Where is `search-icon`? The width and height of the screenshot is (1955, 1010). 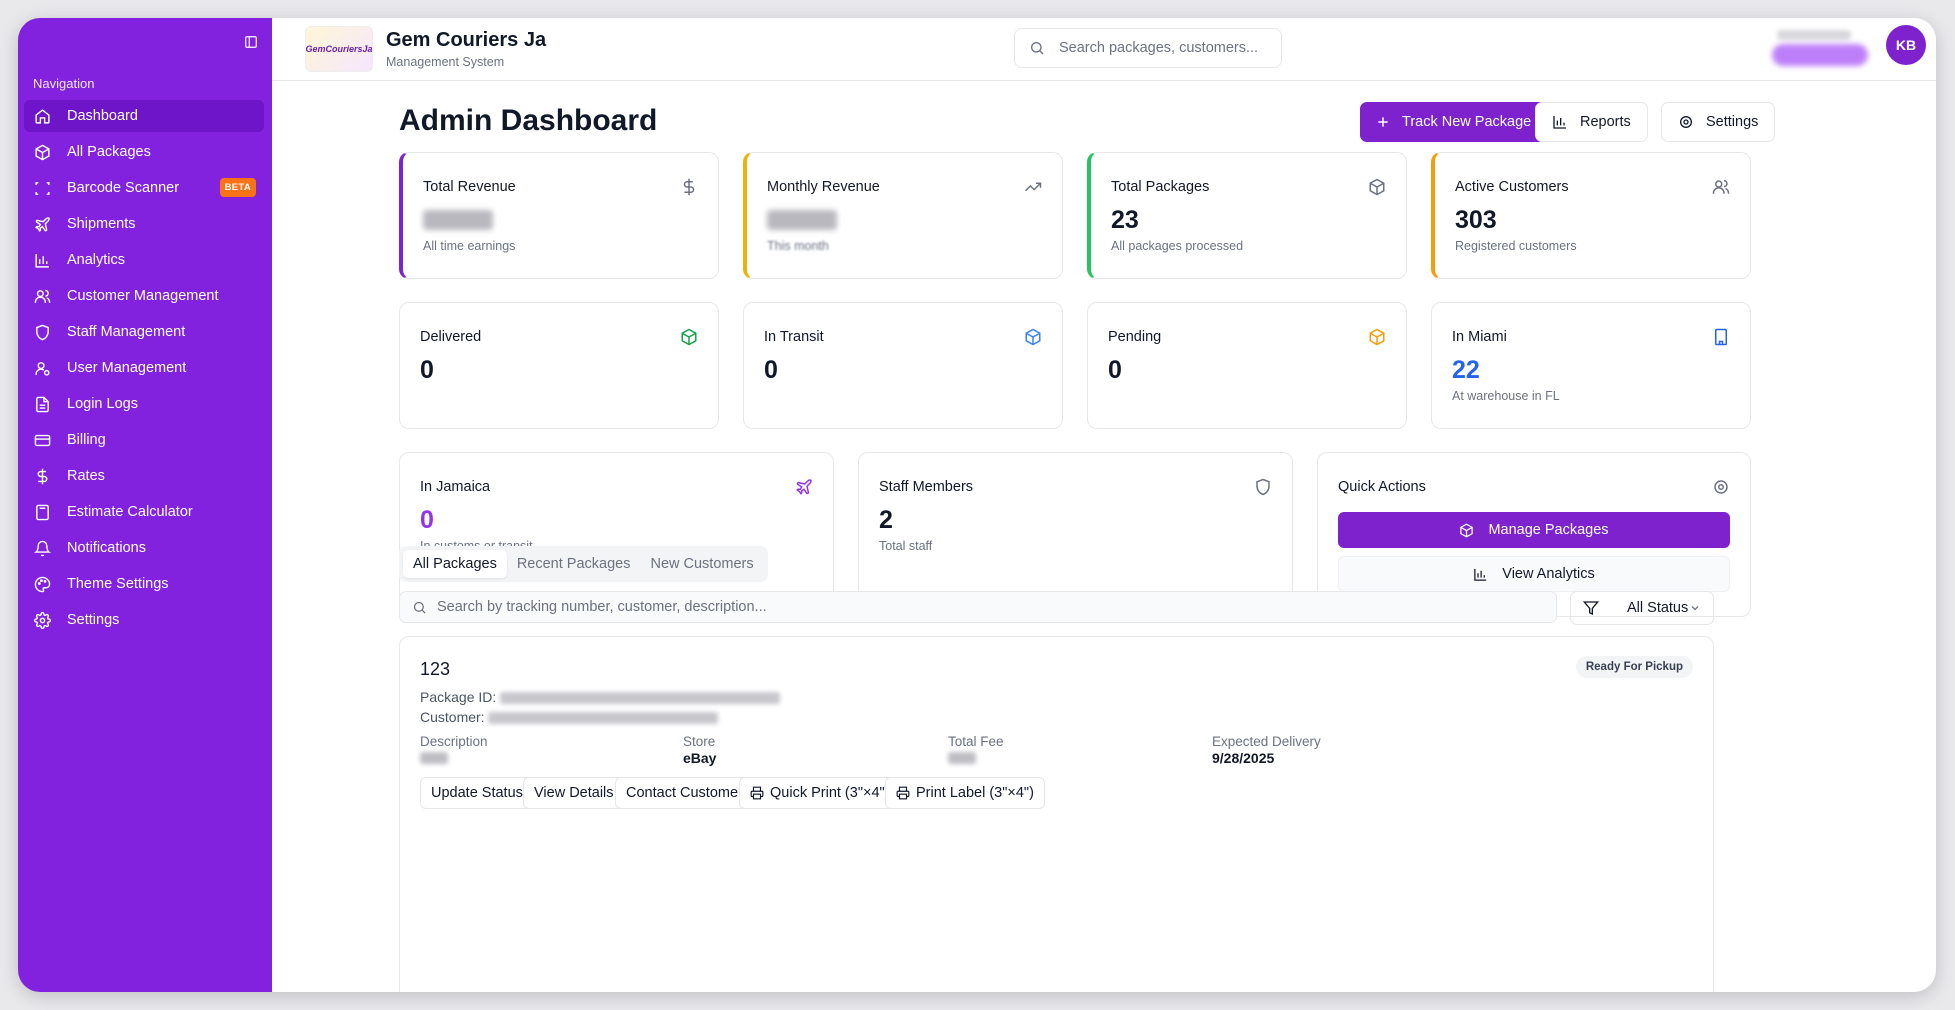
search-icon is located at coordinates (1037, 48).